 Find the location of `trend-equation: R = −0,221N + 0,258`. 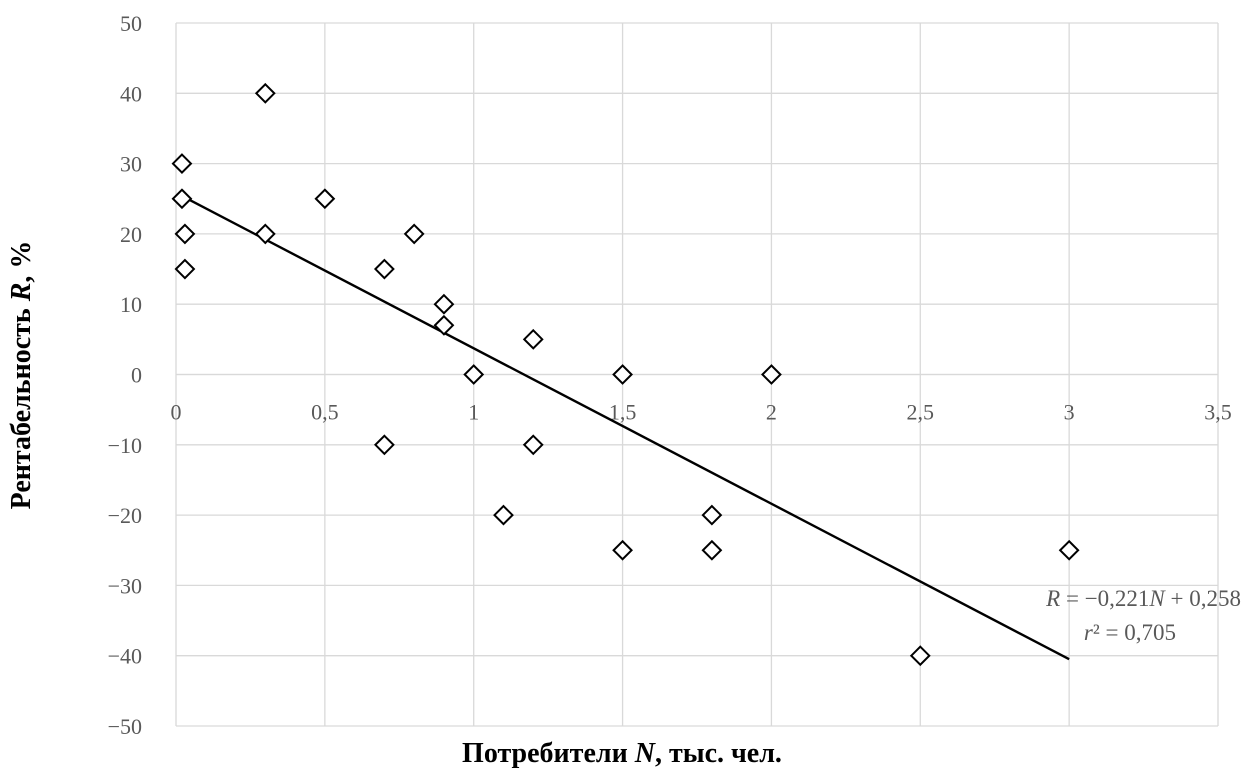

trend-equation: R = −0,221N + 0,258 is located at coordinates (1143, 598).